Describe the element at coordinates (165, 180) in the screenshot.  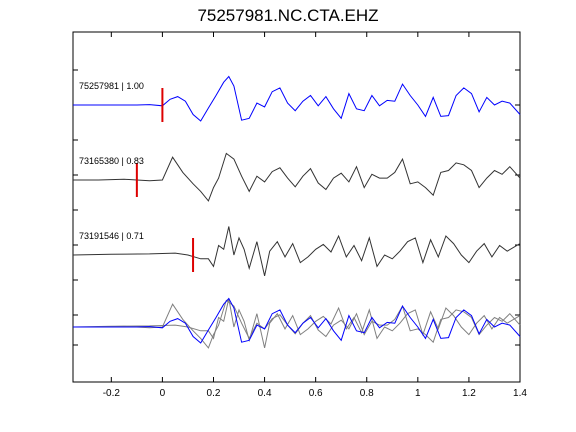
I see `pick-markers` at that location.